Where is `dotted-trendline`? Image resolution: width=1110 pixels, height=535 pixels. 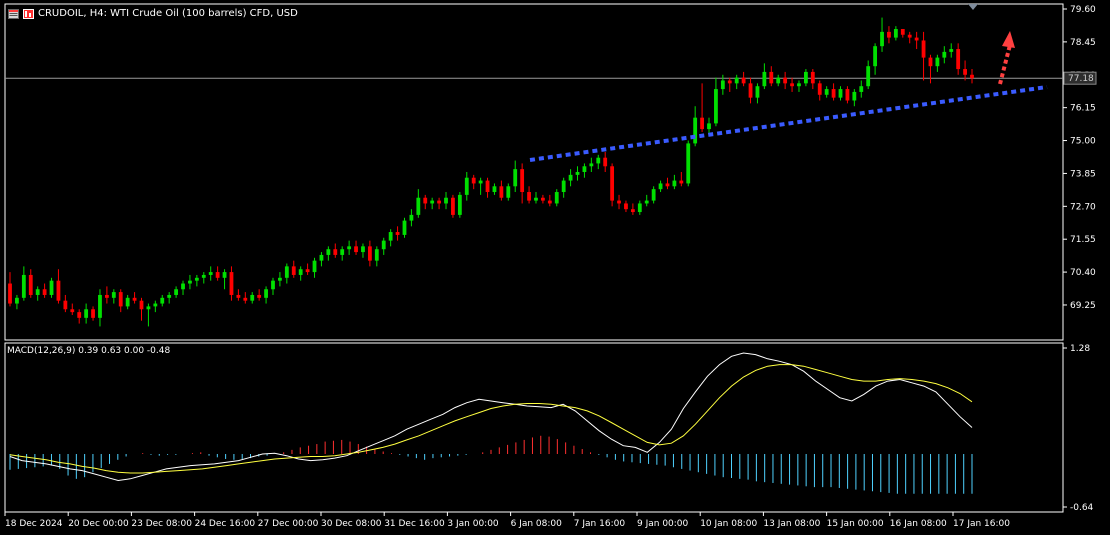 dotted-trendline is located at coordinates (788, 123).